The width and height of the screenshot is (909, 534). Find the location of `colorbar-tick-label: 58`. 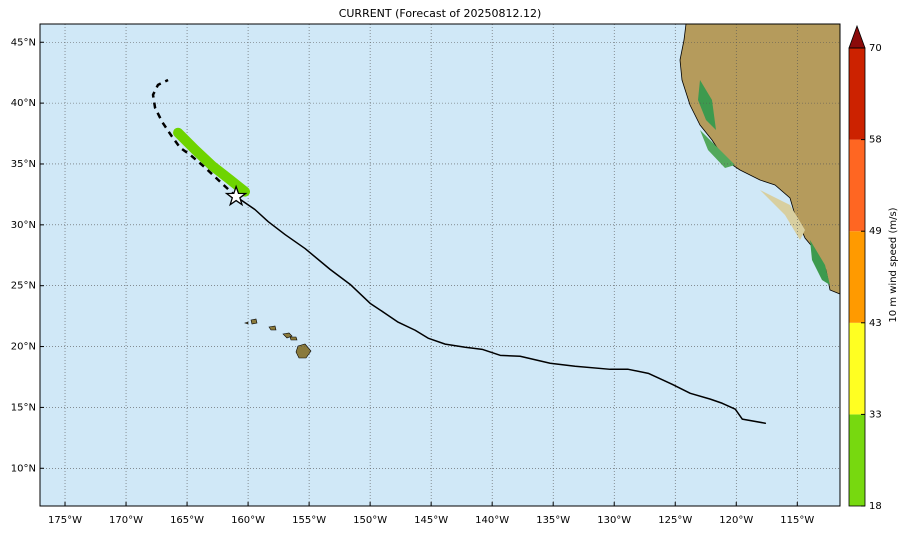

colorbar-tick-label: 58 is located at coordinates (875, 140).